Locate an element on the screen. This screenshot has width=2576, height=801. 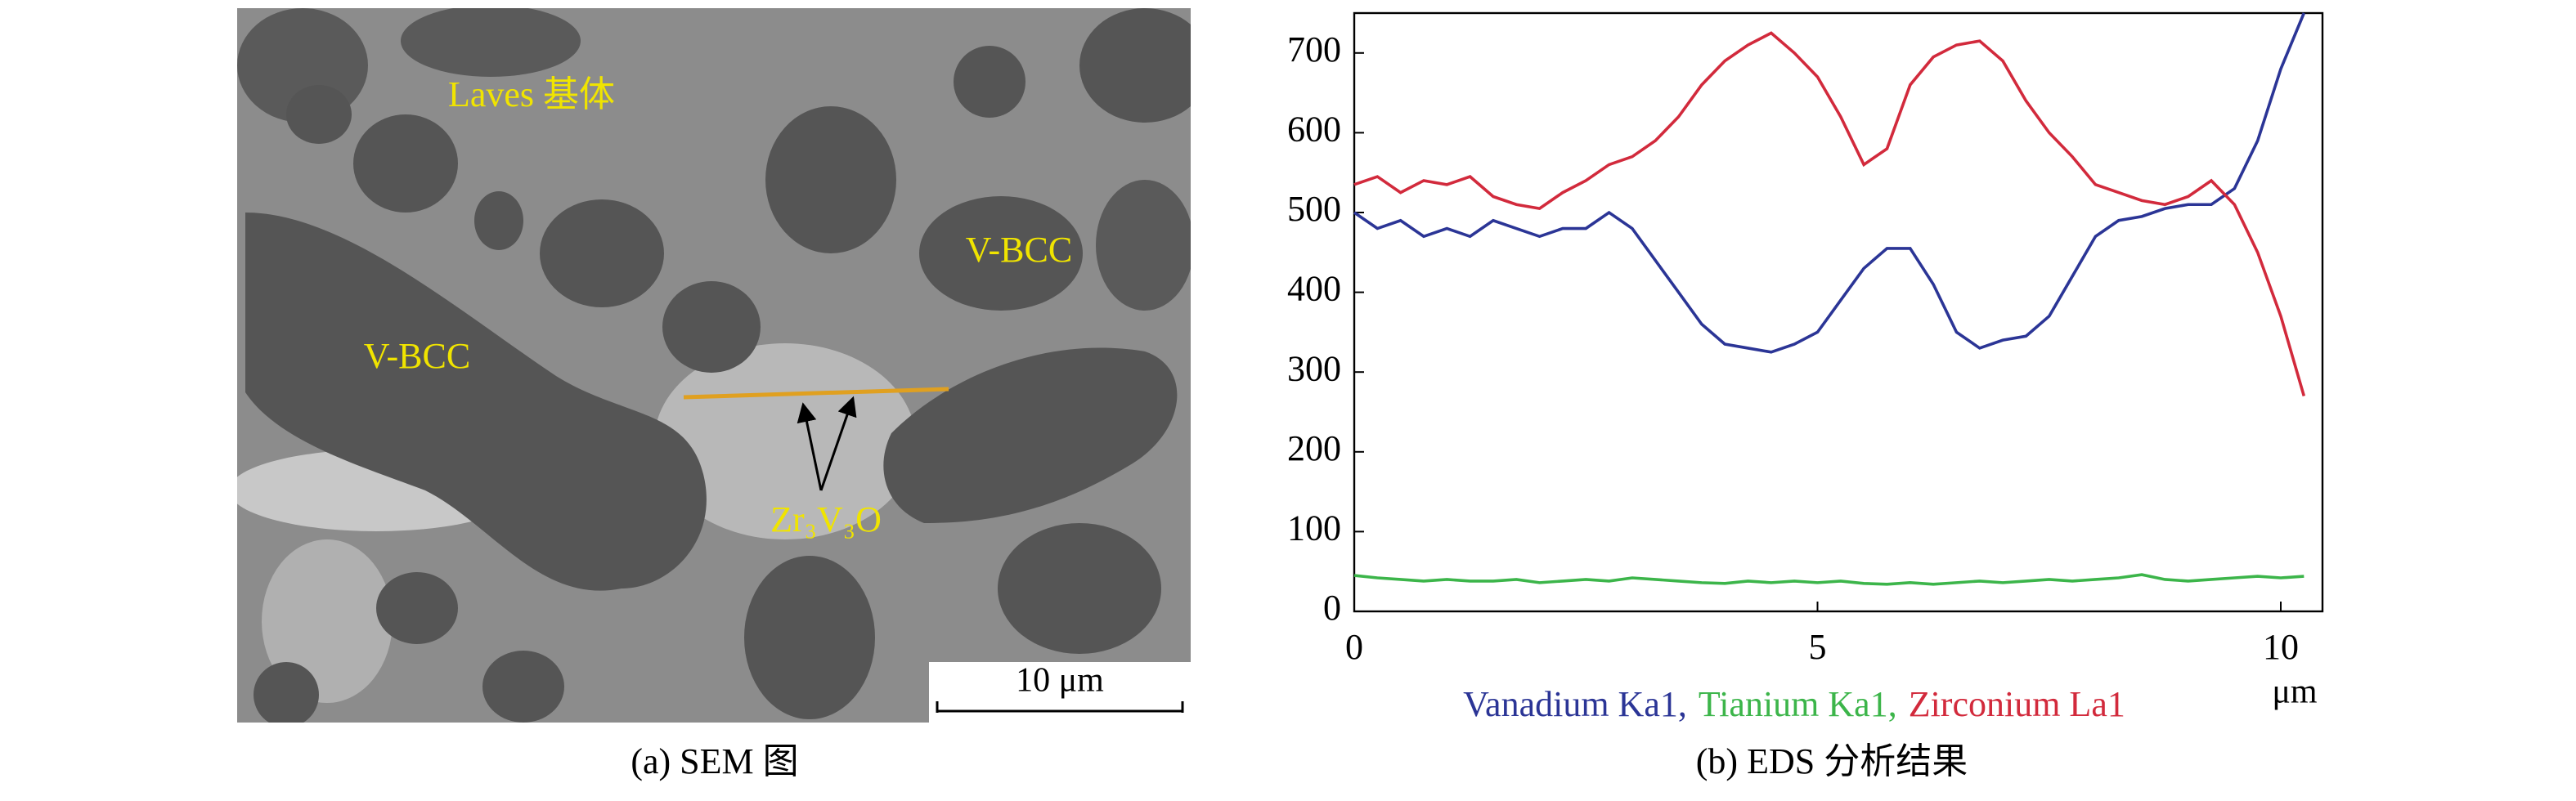
x-unit: μm is located at coordinates (2295, 692).